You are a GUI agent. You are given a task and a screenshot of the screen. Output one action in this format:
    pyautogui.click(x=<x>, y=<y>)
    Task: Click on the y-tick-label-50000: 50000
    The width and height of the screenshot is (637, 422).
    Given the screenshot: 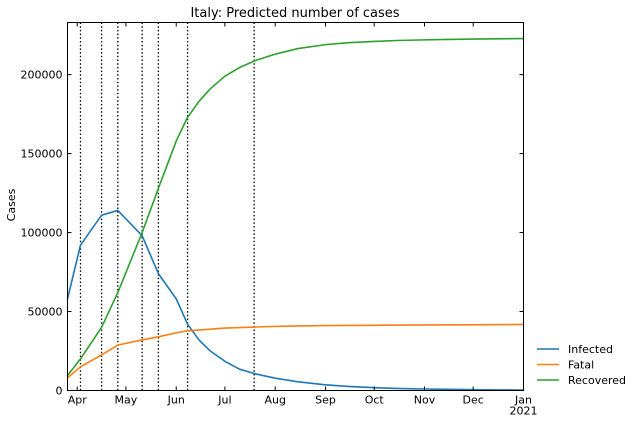 What is the action you would take?
    pyautogui.click(x=45, y=312)
    